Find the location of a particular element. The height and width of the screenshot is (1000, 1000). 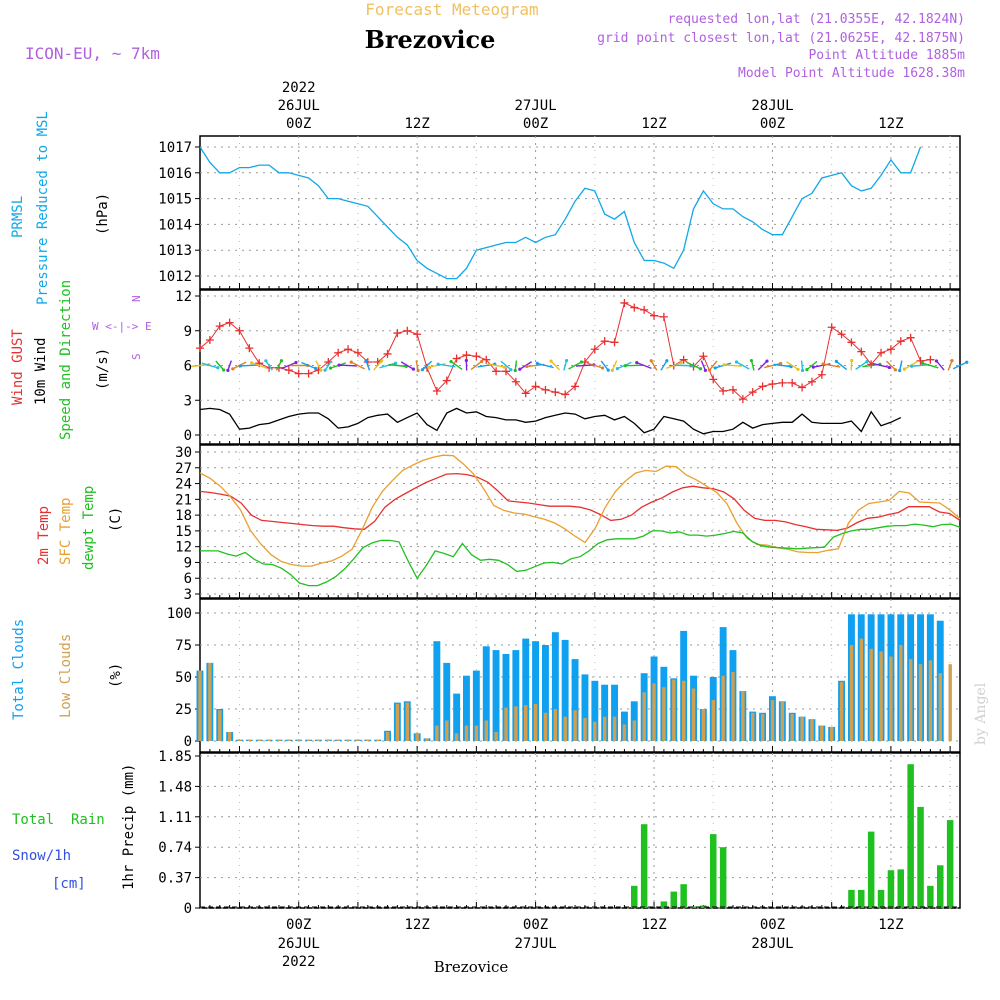

pressure-ytick-label: 1016 is located at coordinates (175, 174).